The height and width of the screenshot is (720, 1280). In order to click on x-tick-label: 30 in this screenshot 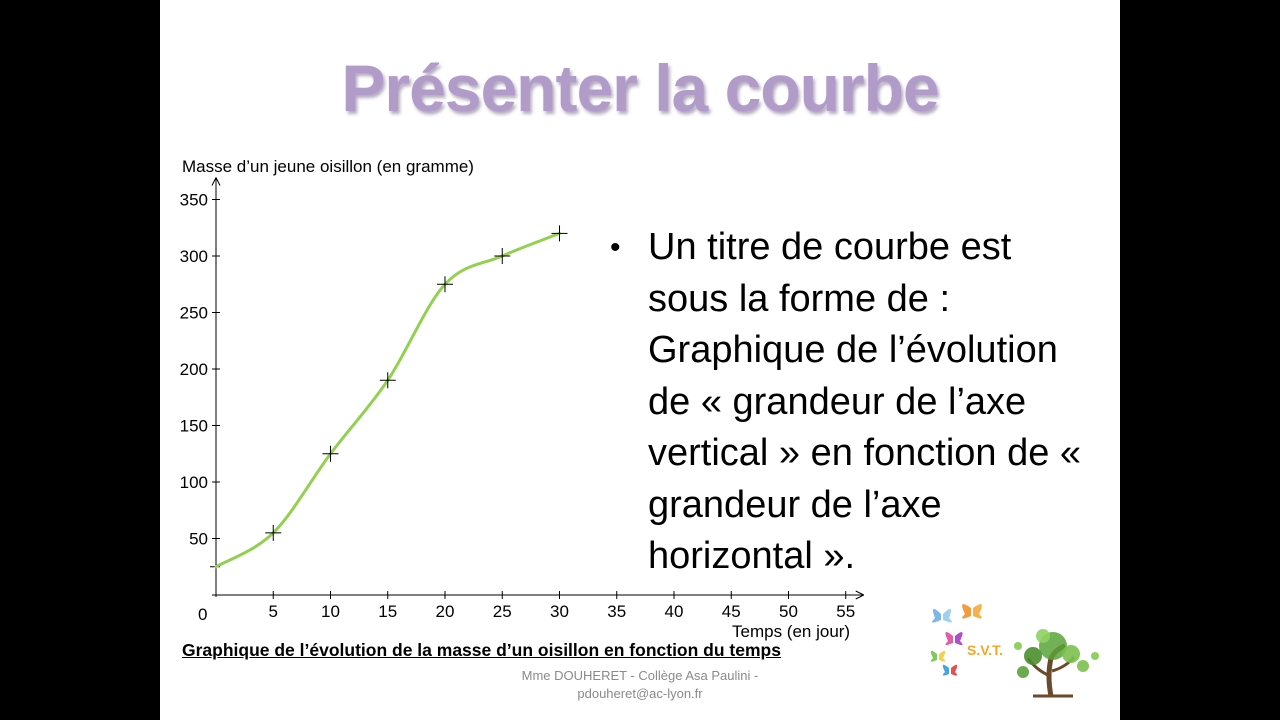, I will do `click(559, 611)`.